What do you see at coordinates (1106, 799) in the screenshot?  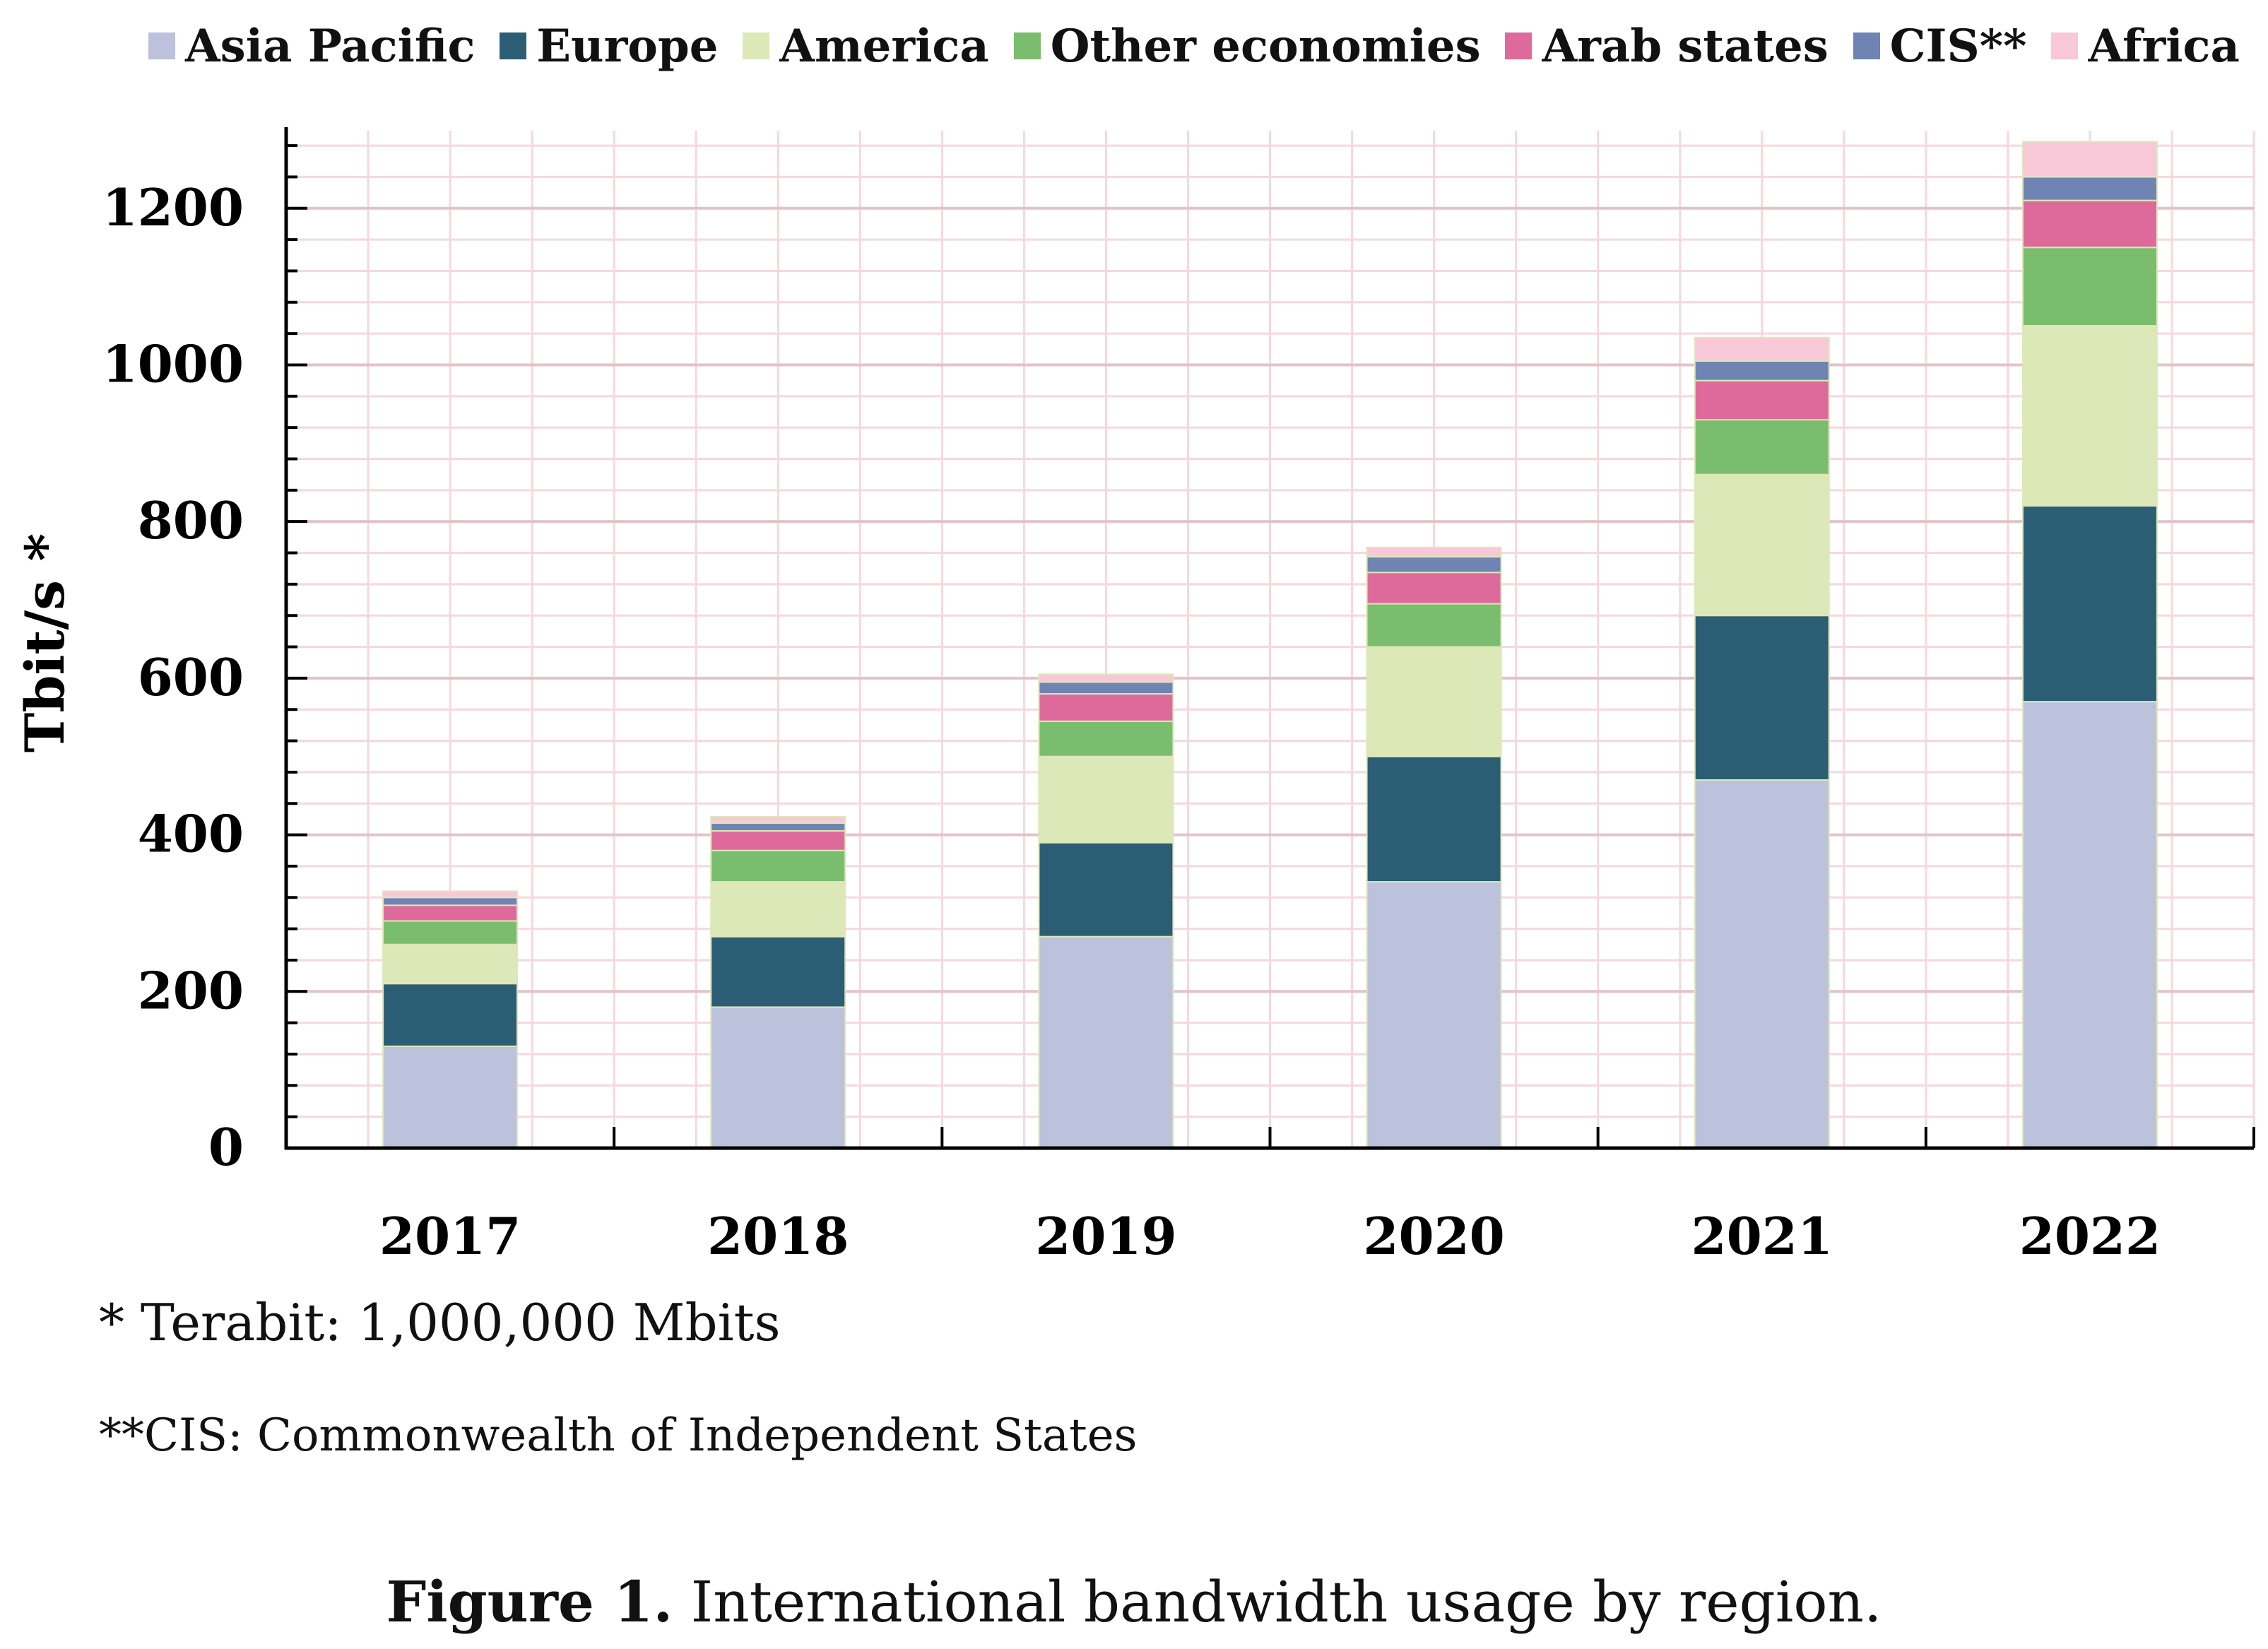 I see `bar-america-2019` at bounding box center [1106, 799].